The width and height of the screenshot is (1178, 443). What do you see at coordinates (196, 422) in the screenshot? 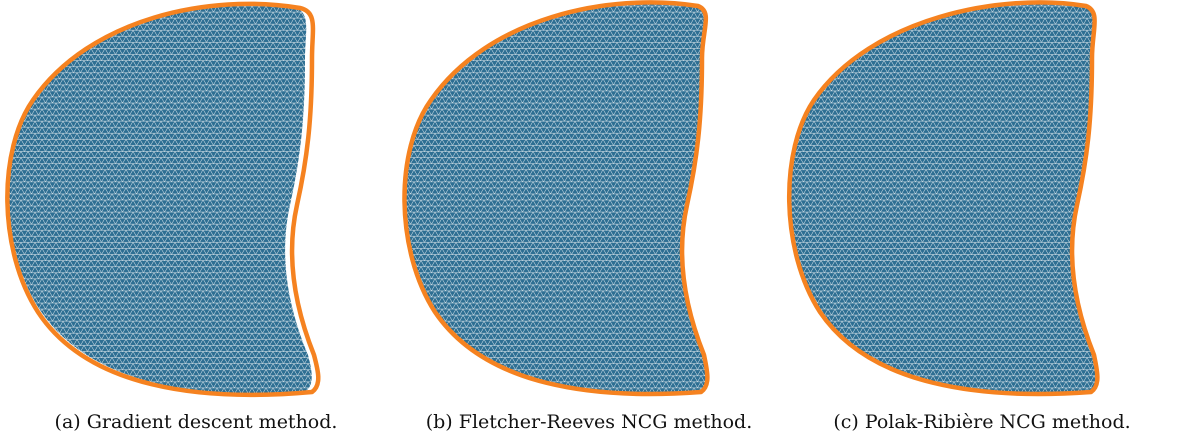
I see `caption: (a) Gradient descent method.` at bounding box center [196, 422].